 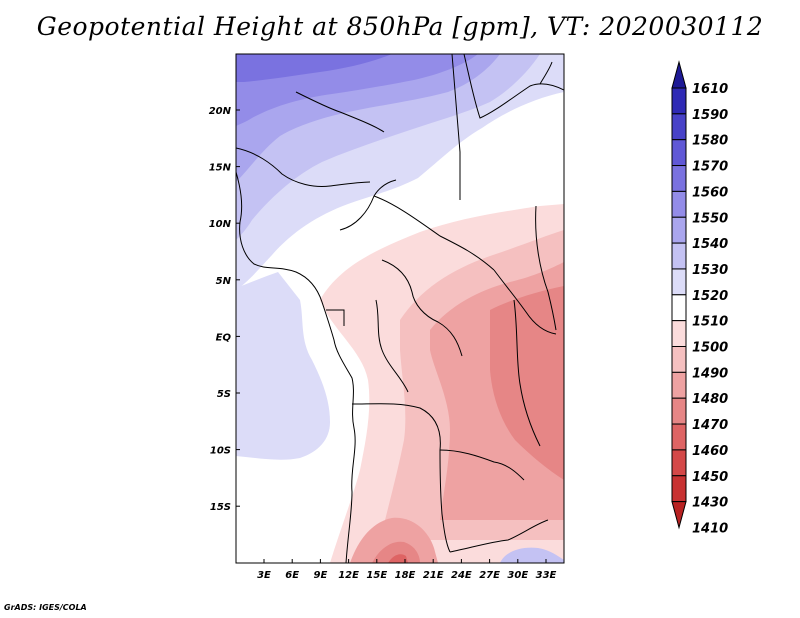 I want to click on colorbar-level-label: 1570, so click(x=710, y=167).